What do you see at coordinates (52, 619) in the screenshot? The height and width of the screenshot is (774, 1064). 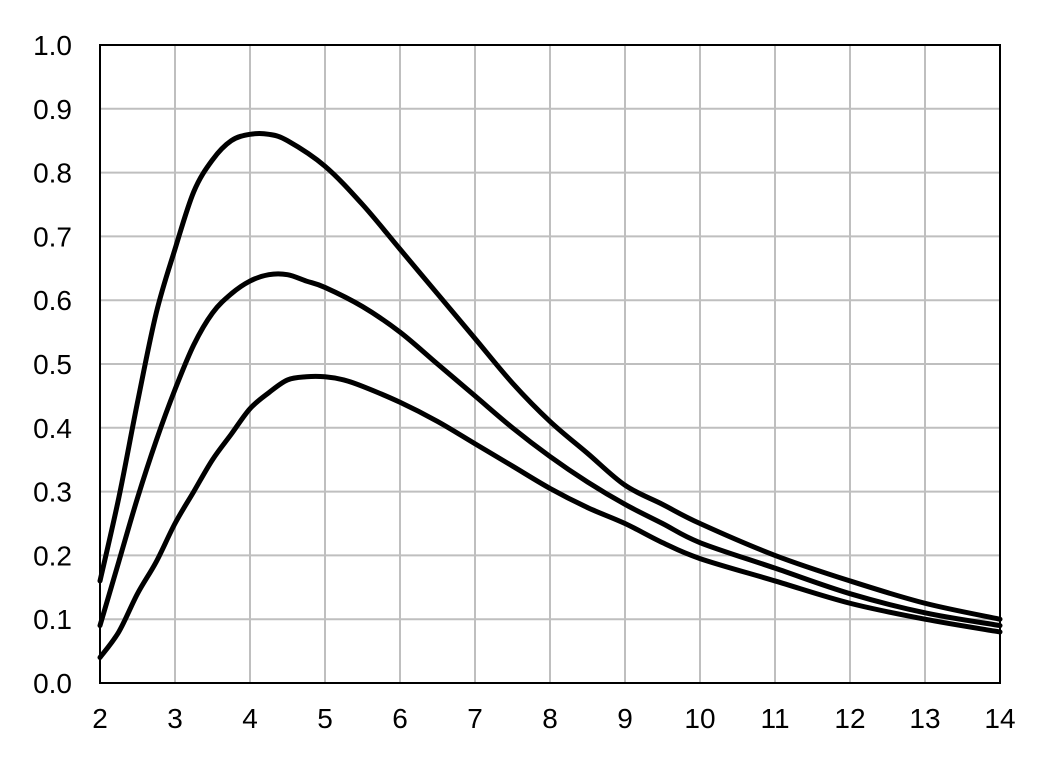 I see `y-tick-label: 0.1` at bounding box center [52, 619].